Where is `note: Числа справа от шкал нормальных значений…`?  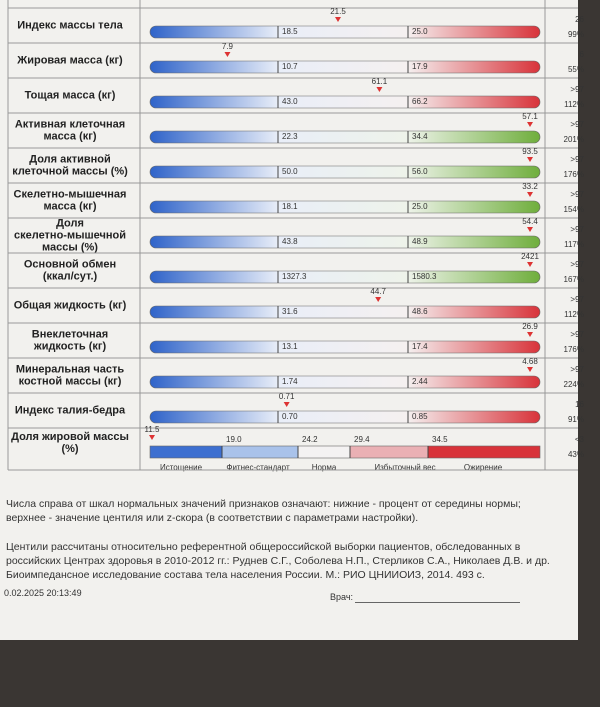 note: Числа справа от шкал нормальных значений… is located at coordinates (263, 511).